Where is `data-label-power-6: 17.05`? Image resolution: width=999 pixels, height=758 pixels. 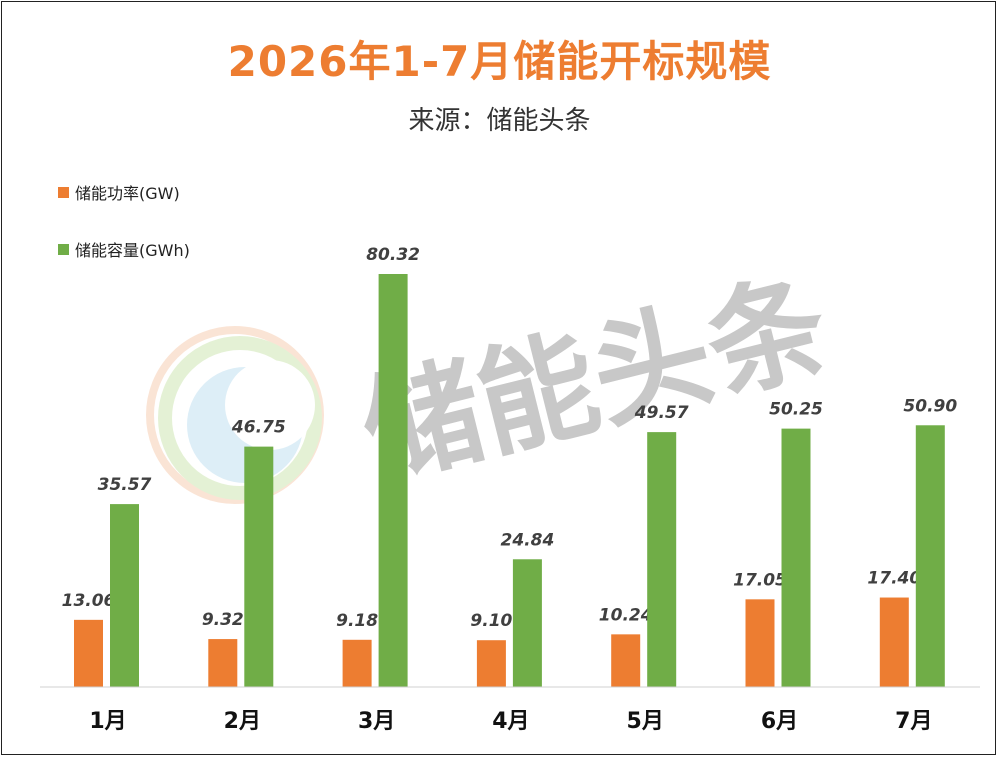
data-label-power-6: 17.05 is located at coordinates (760, 580).